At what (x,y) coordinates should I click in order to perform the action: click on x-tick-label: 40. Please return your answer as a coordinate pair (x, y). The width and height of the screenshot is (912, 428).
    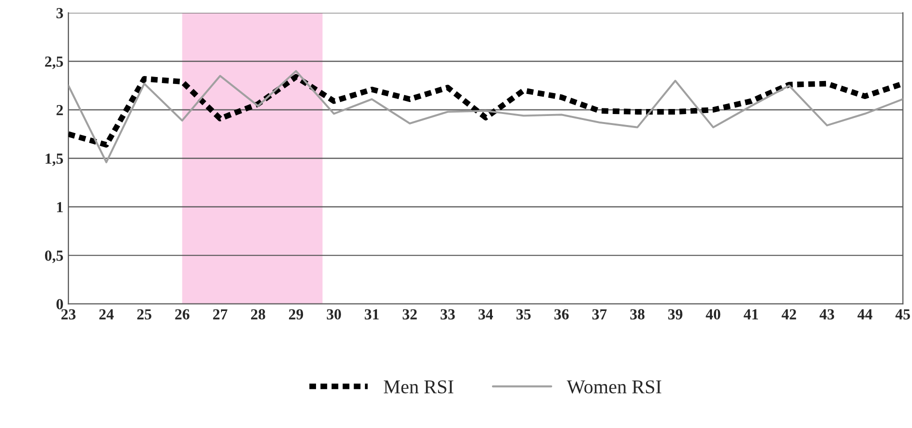
    Looking at the image, I should click on (713, 314).